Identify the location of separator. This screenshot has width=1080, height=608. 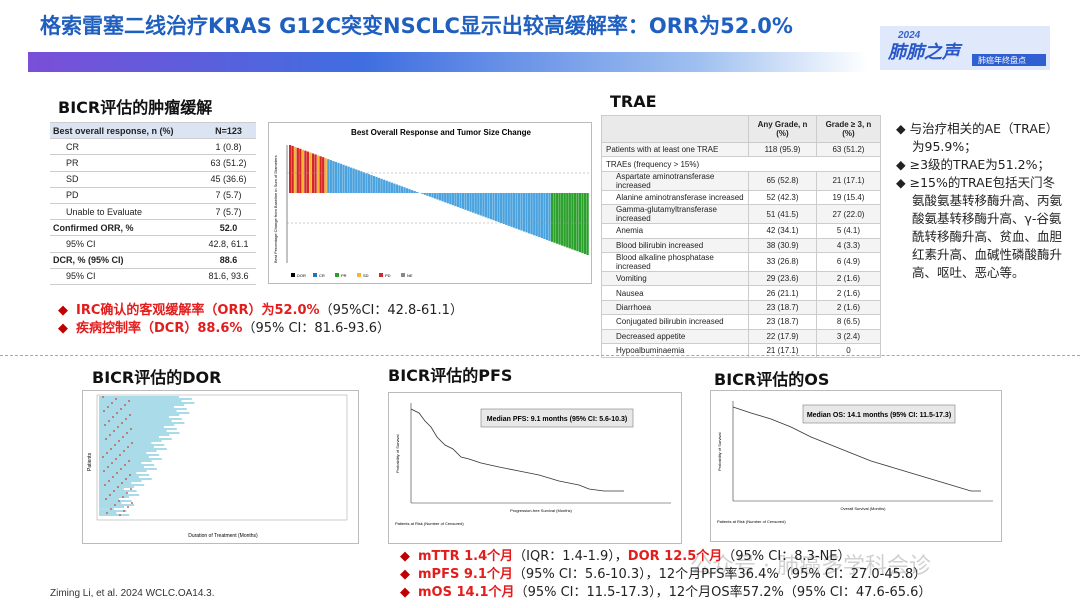
(540, 355).